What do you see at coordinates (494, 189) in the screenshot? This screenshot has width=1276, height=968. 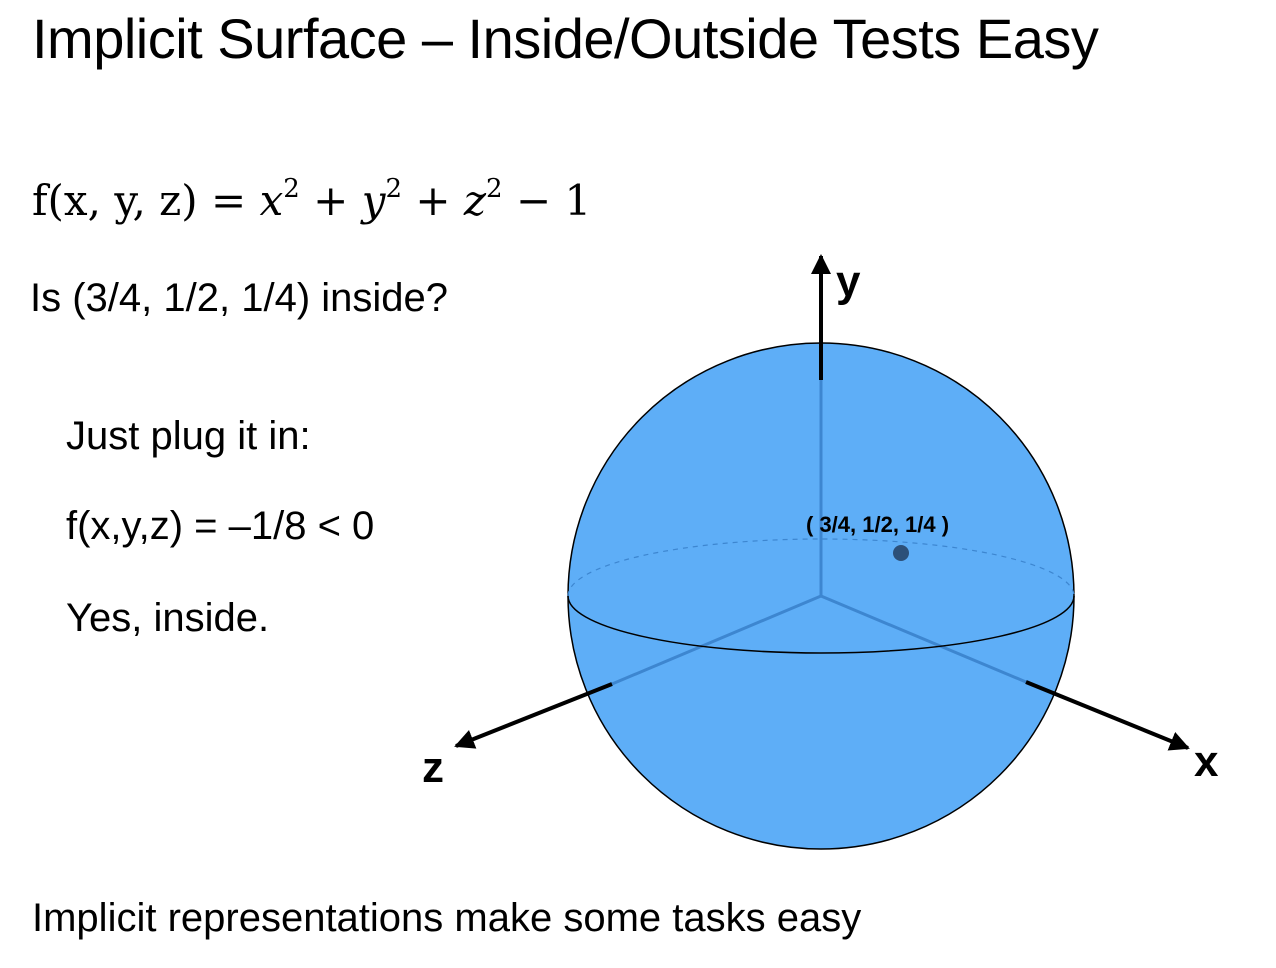 I see `formula-z-power: 2` at bounding box center [494, 189].